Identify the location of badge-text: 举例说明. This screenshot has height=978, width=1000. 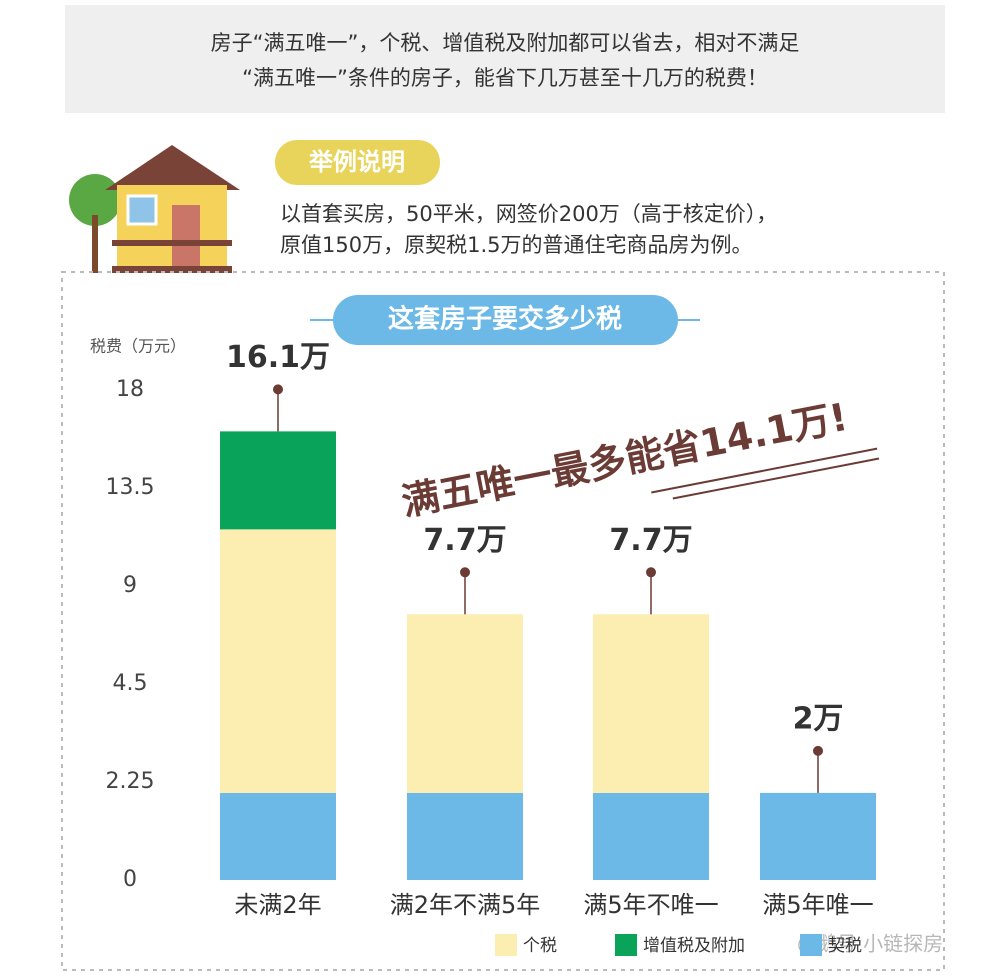
(356, 162).